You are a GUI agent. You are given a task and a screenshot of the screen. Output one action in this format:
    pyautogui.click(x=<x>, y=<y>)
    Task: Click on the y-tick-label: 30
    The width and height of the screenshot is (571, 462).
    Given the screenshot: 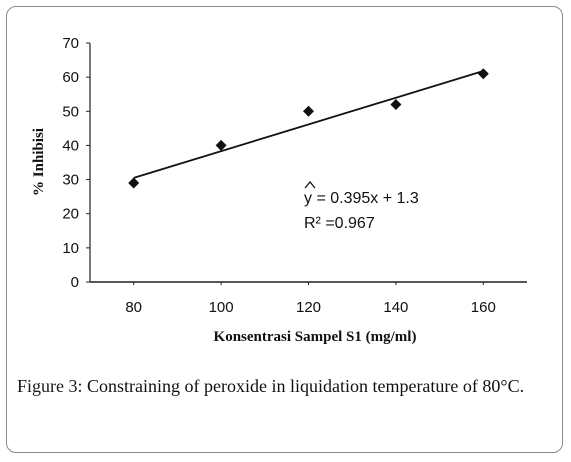 What is the action you would take?
    pyautogui.click(x=70, y=180)
    